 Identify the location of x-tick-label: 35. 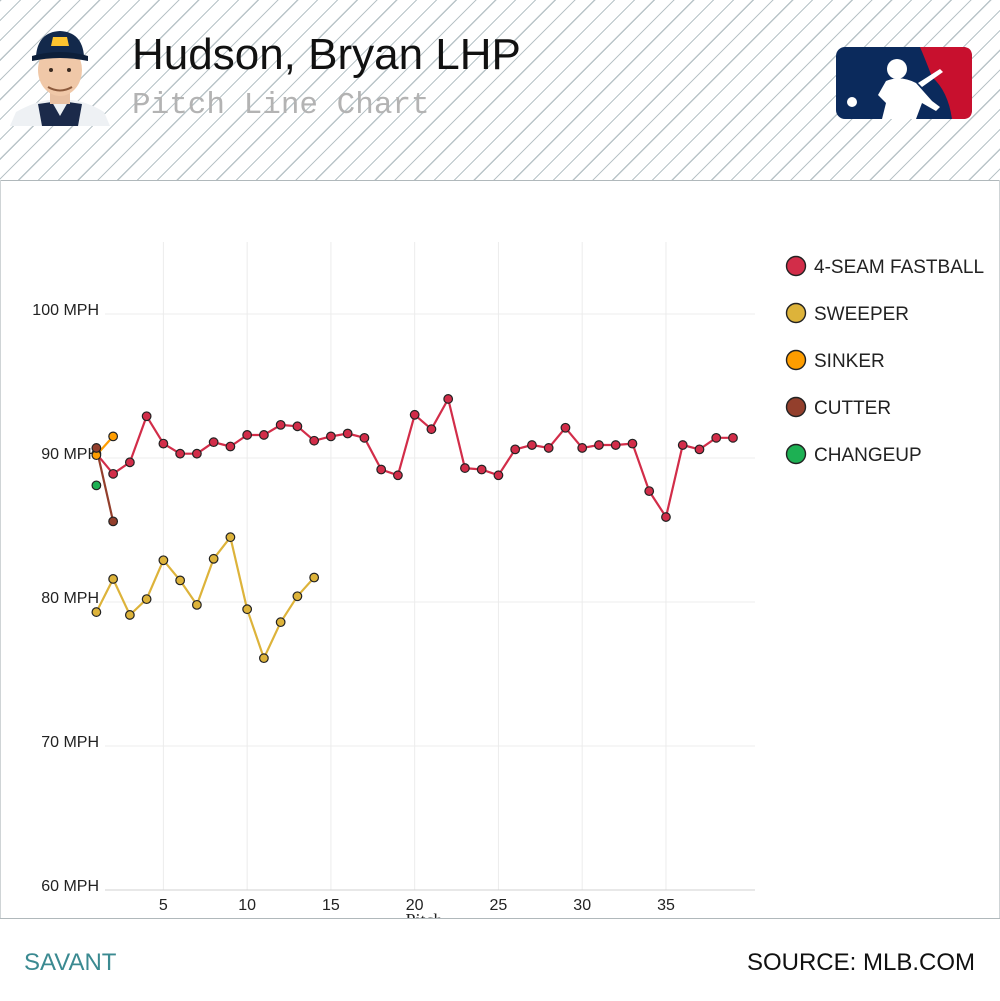
(666, 905).